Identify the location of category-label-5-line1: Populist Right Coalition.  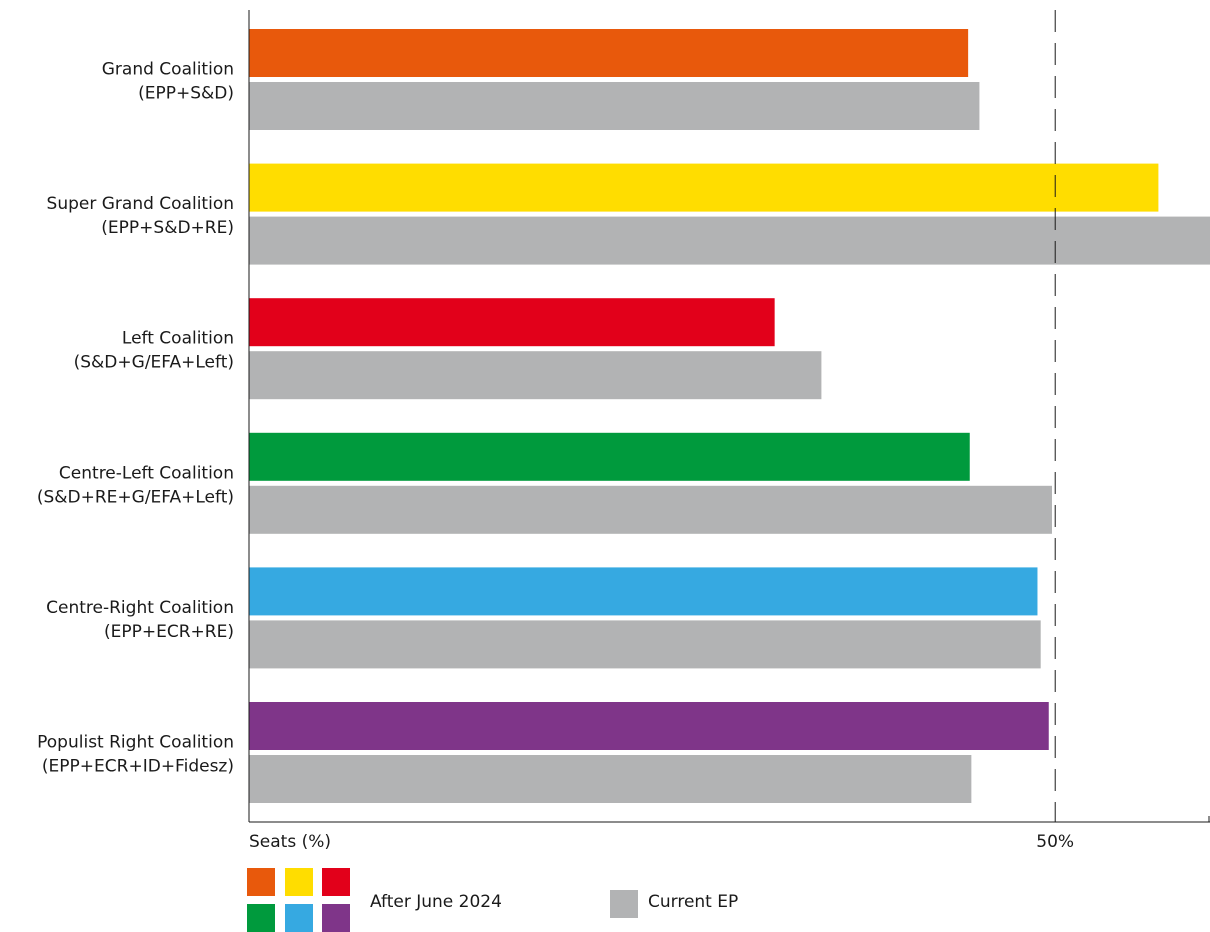
(135, 743).